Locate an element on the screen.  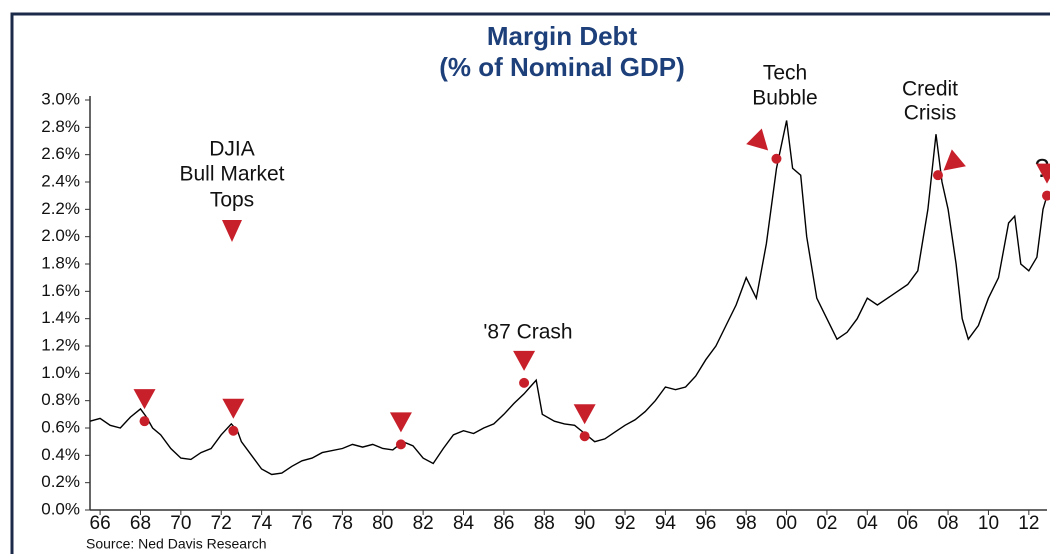
x-tick-label: 08 is located at coordinates (947, 523).